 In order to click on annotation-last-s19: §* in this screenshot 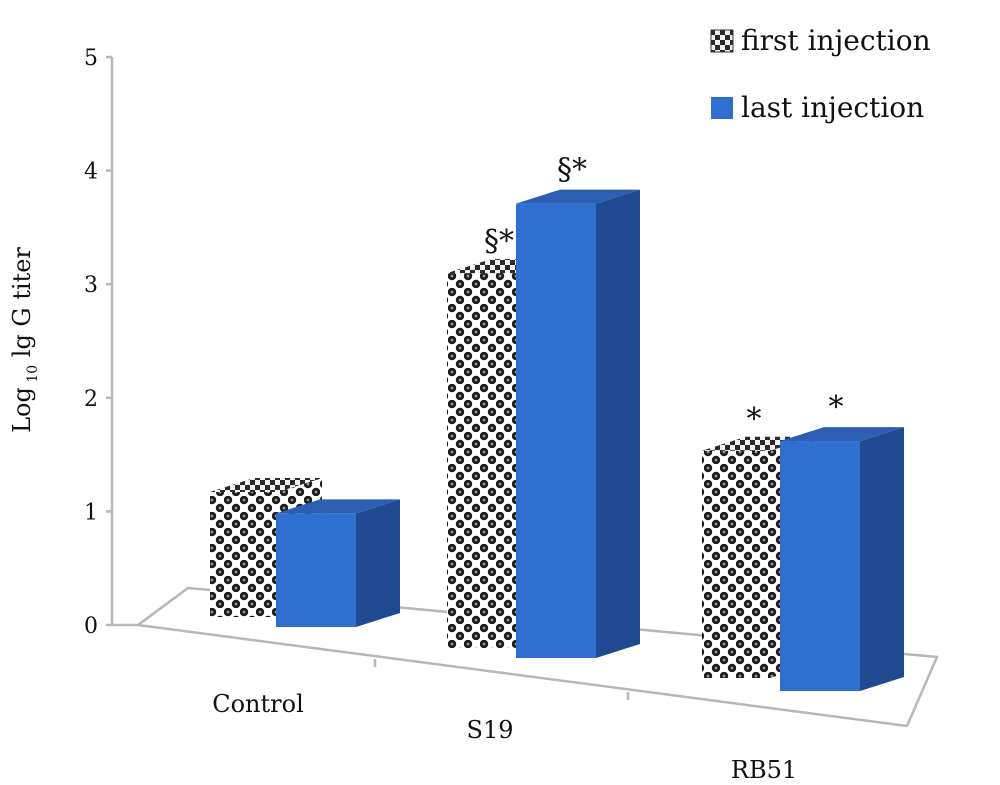, I will do `click(572, 170)`.